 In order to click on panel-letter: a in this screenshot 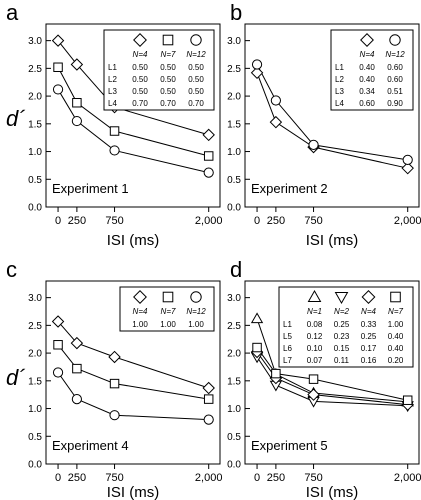, I will do `click(12, 12)`.